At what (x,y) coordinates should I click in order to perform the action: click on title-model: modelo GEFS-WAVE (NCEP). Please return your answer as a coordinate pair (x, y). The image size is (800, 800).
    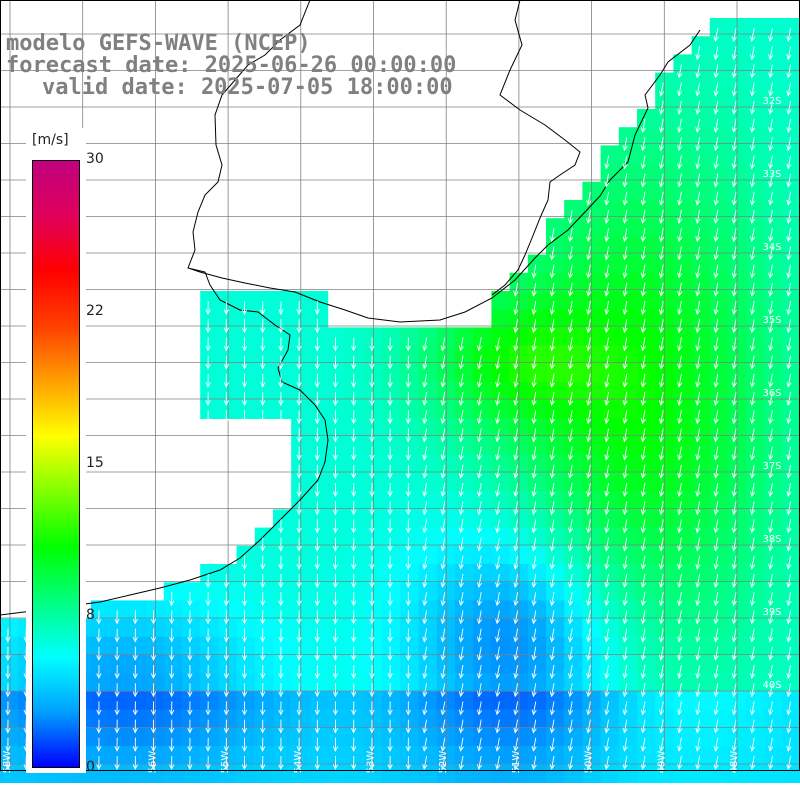
    Looking at the image, I should click on (158, 43).